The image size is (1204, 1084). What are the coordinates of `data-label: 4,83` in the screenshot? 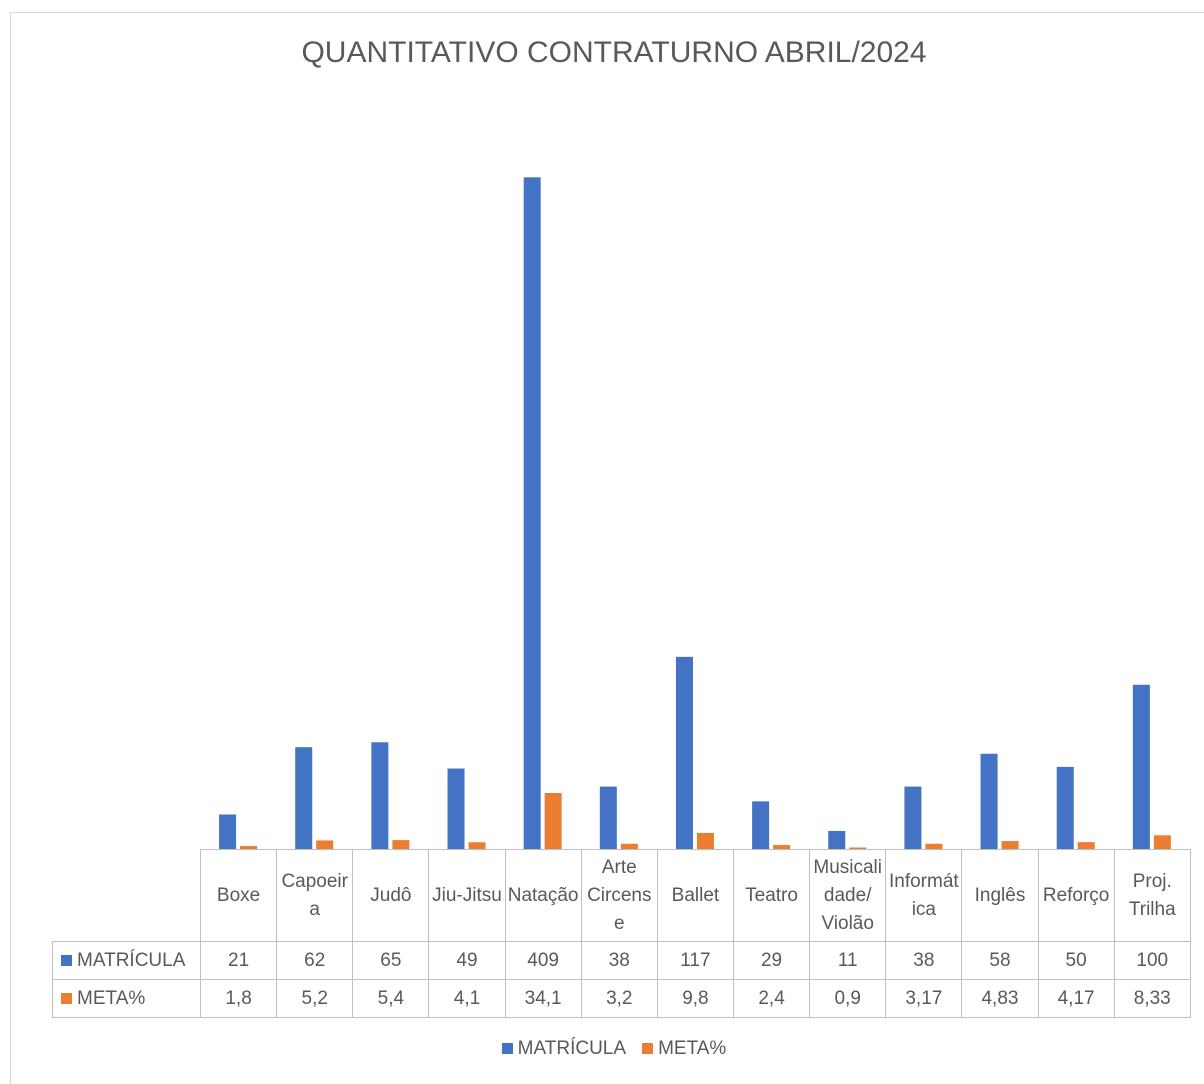 It's located at (1000, 998).